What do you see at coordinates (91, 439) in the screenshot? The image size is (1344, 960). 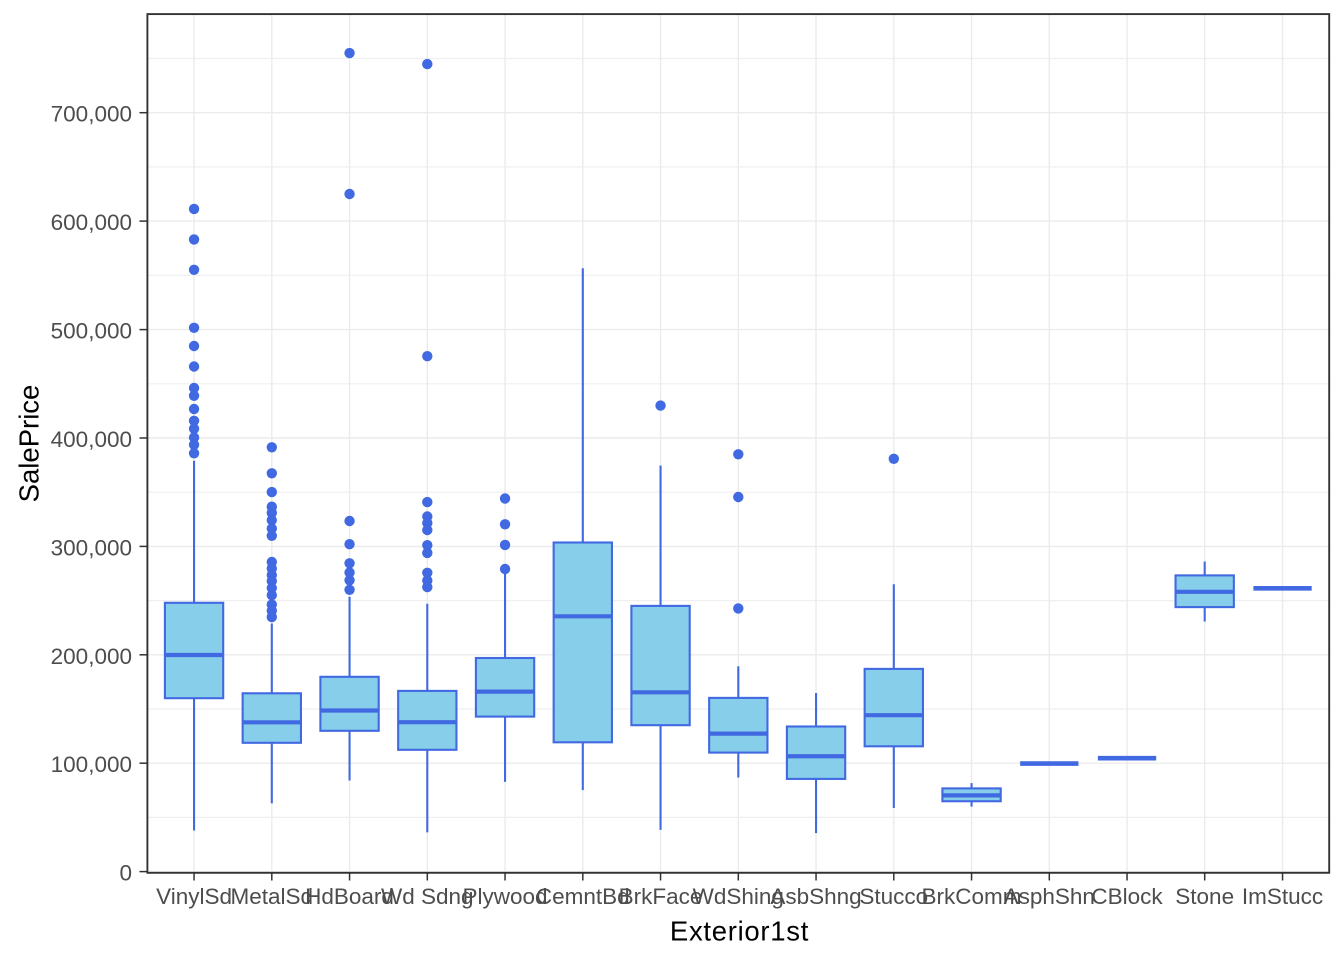 I see `svg-text: 400,000` at bounding box center [91, 439].